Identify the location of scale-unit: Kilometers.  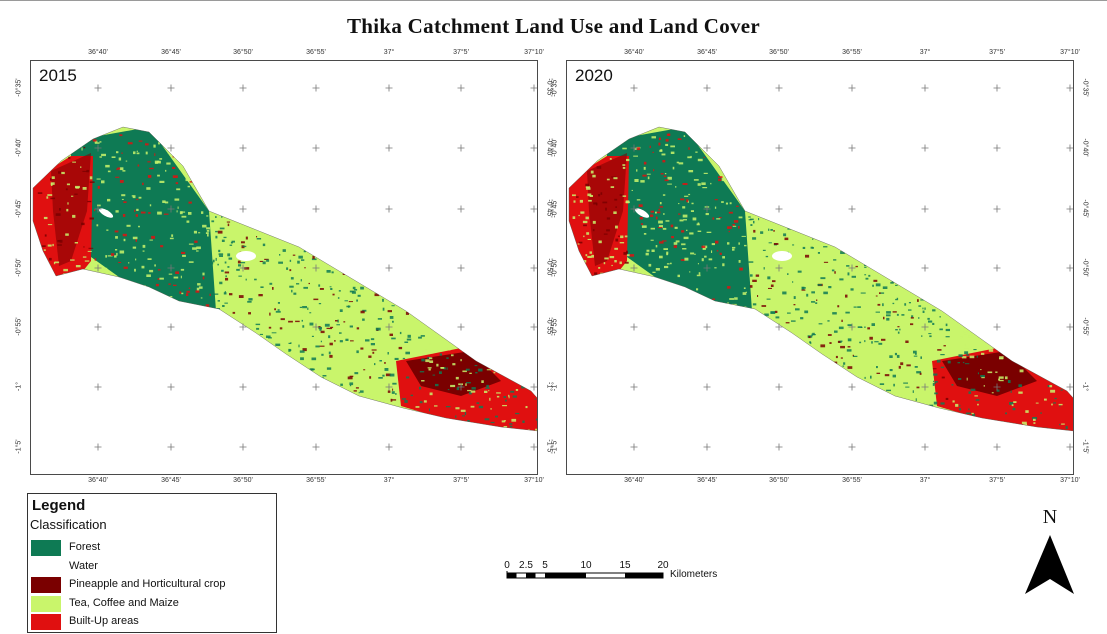
(694, 574).